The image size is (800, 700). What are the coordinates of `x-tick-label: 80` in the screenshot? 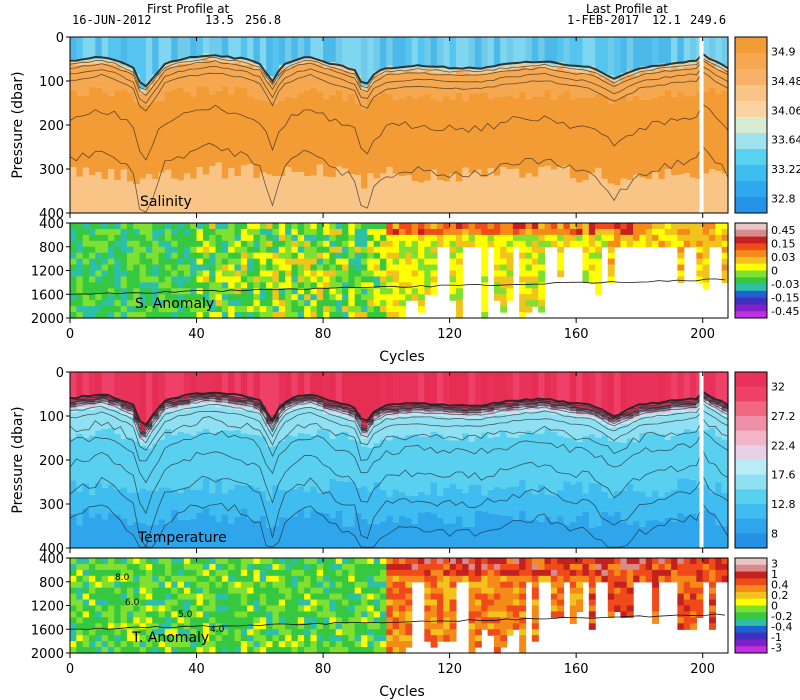 It's located at (323, 334).